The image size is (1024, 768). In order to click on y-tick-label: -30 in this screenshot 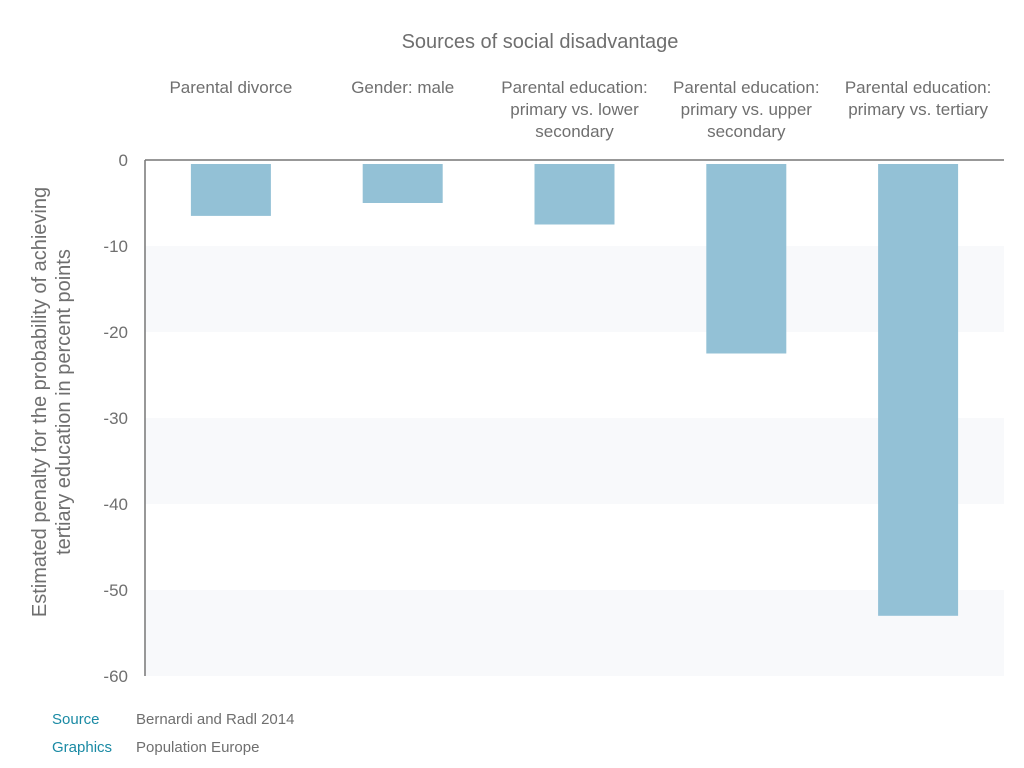, I will do `click(115, 418)`.